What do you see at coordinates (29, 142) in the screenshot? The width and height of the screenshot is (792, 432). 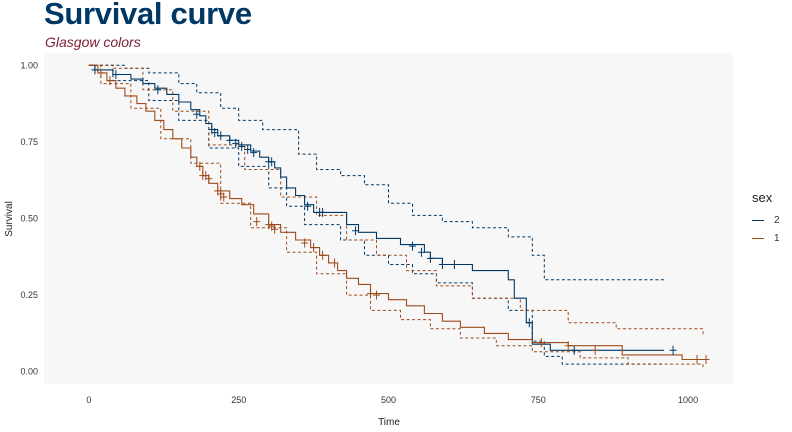 I see `y-tick-label: 0.75` at bounding box center [29, 142].